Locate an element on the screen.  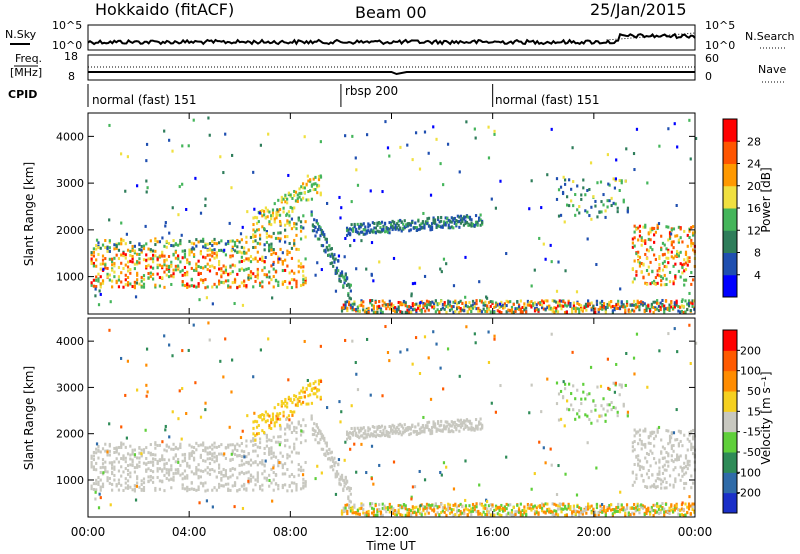
velocity-cell-1950 is located at coordinates (670, 485).